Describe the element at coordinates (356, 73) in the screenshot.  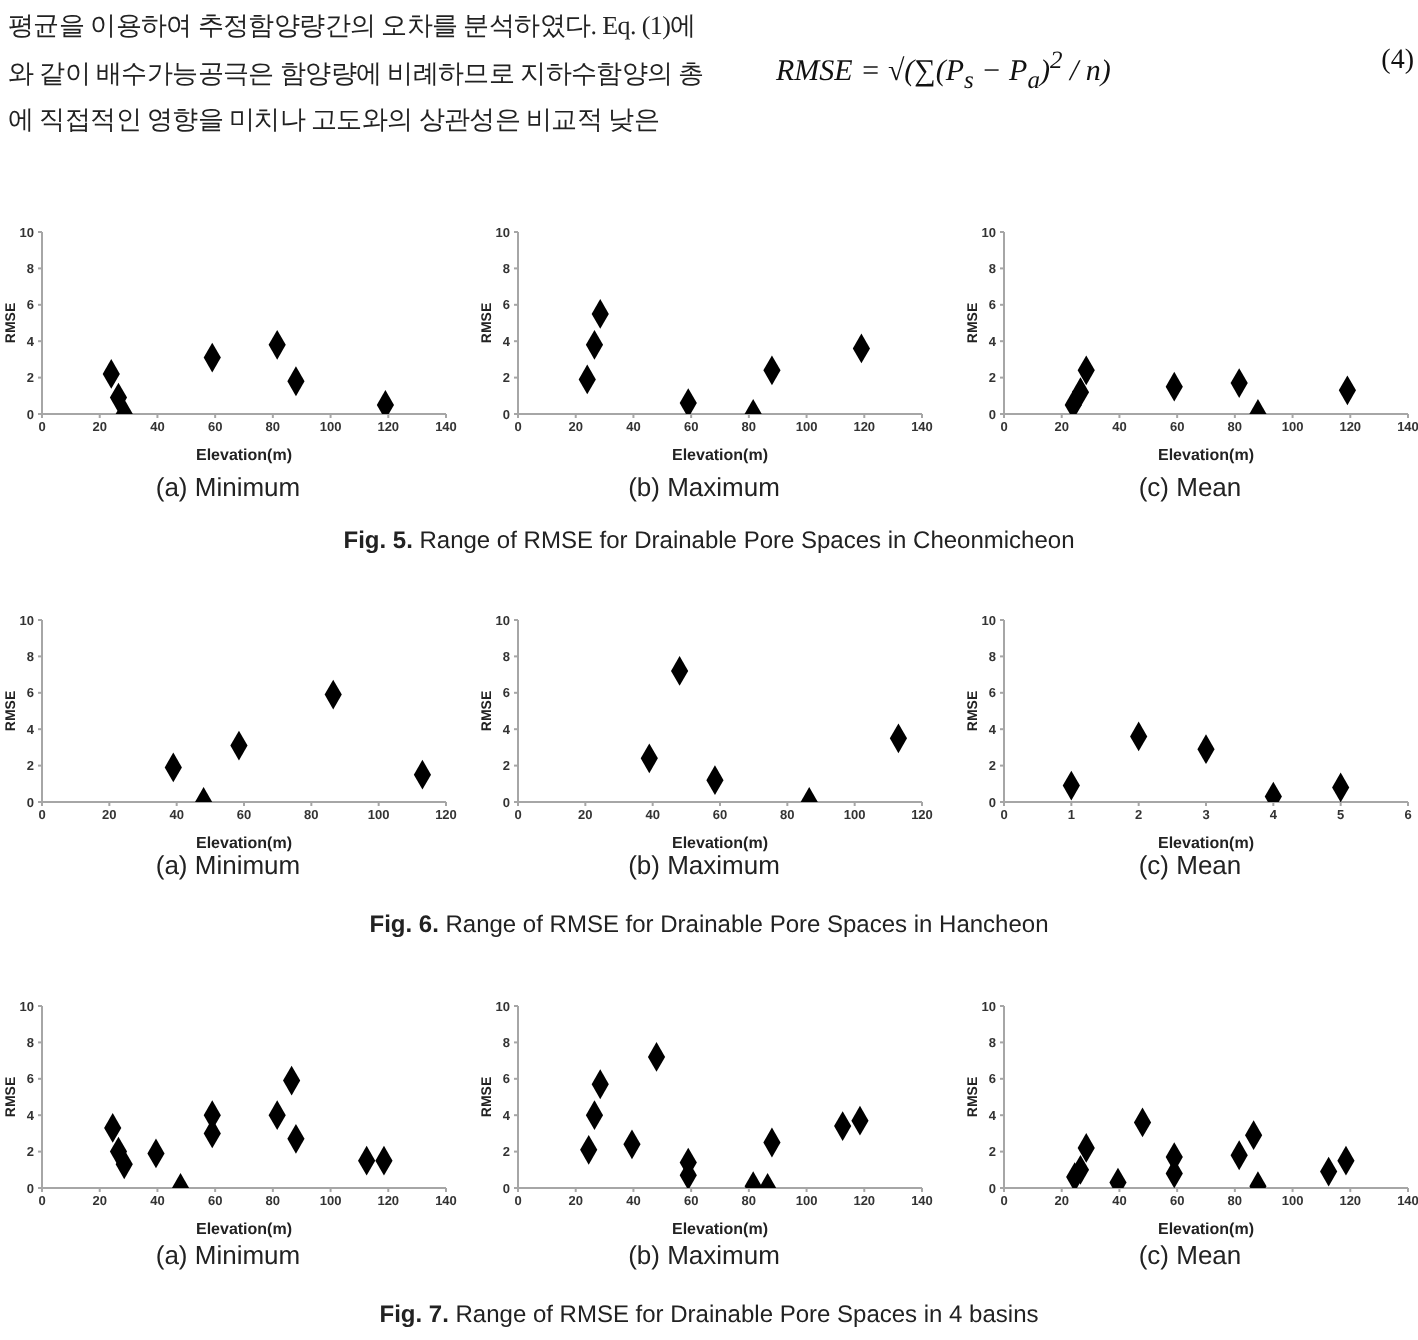
I see `text: 와 같이 배수가능공극은 함양량에 비례하므로 지하수함양의 총` at that location.